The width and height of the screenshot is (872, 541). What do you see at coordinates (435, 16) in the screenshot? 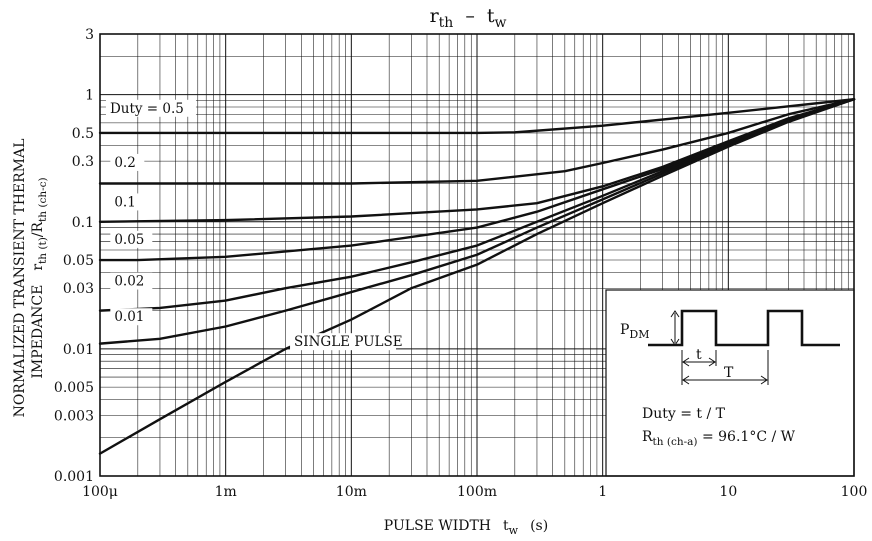
I see `title-r: r` at bounding box center [435, 16].